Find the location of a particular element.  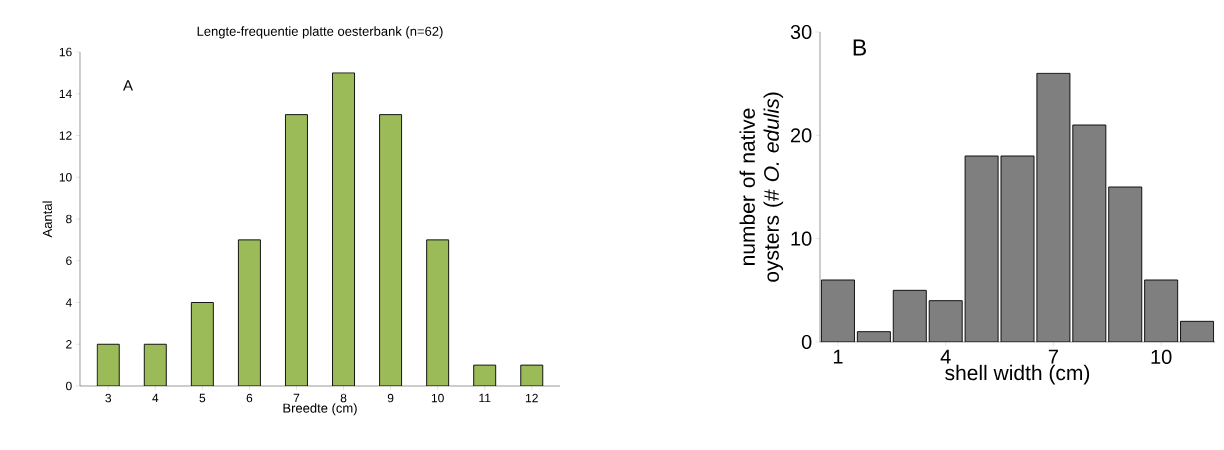

annotation: B is located at coordinates (859, 47).